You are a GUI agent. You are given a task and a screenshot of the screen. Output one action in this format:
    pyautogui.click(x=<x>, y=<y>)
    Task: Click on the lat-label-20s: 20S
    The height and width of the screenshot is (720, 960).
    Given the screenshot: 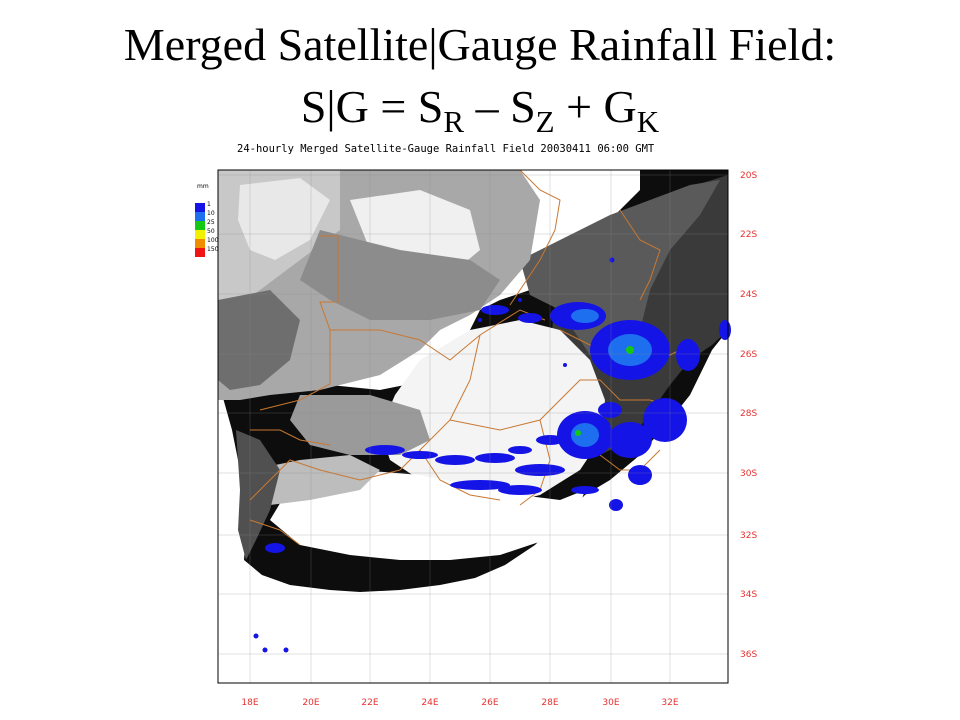 What is the action you would take?
    pyautogui.click(x=748, y=176)
    